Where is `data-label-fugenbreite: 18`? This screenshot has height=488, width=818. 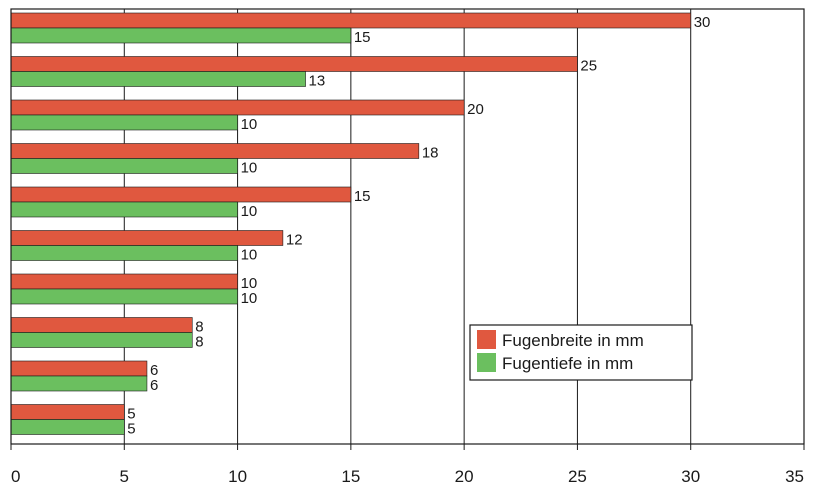 data-label-fugenbreite: 18 is located at coordinates (430, 153).